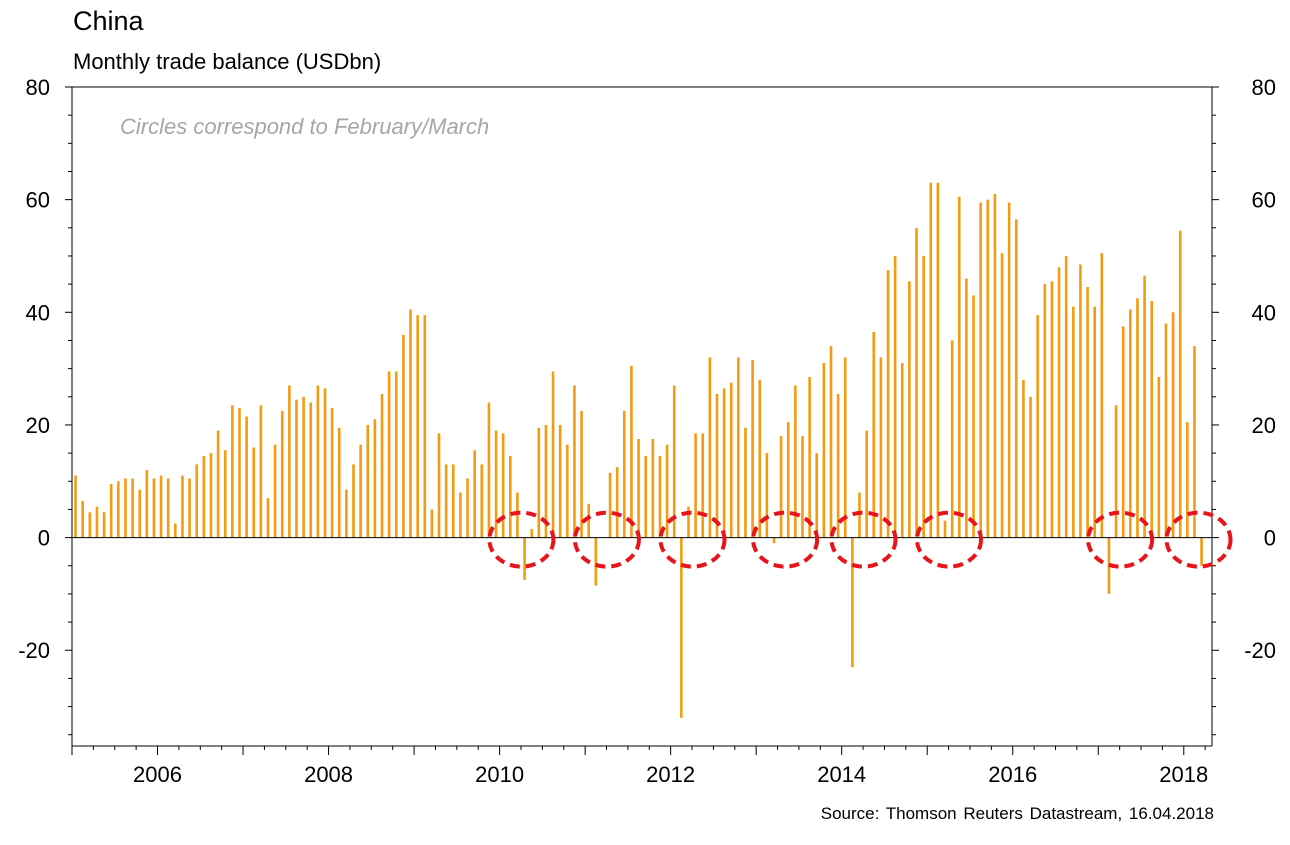 This screenshot has height=845, width=1290. What do you see at coordinates (44, 538) in the screenshot?
I see `y-tick-label-left: 0` at bounding box center [44, 538].